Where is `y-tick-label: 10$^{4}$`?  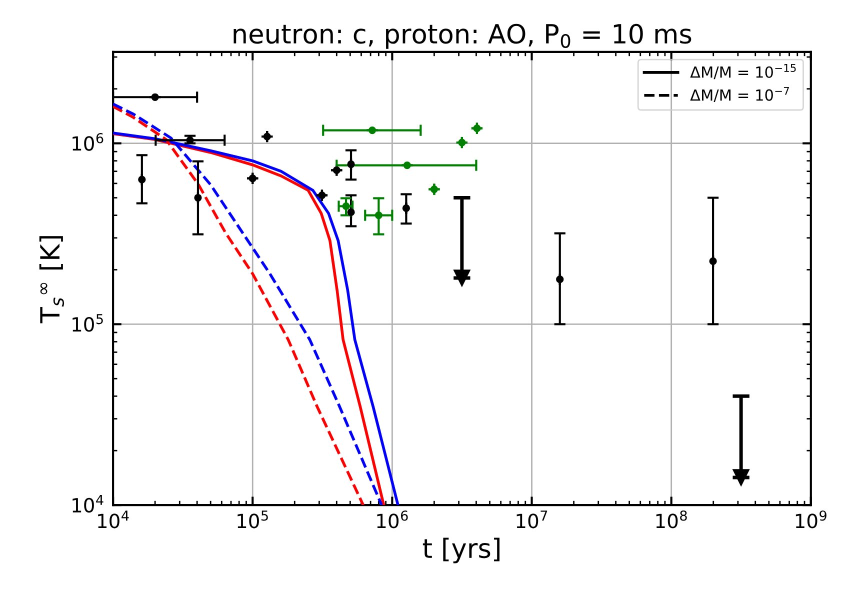 y-tick-label: 10$^{4}$ is located at coordinates (88, 503).